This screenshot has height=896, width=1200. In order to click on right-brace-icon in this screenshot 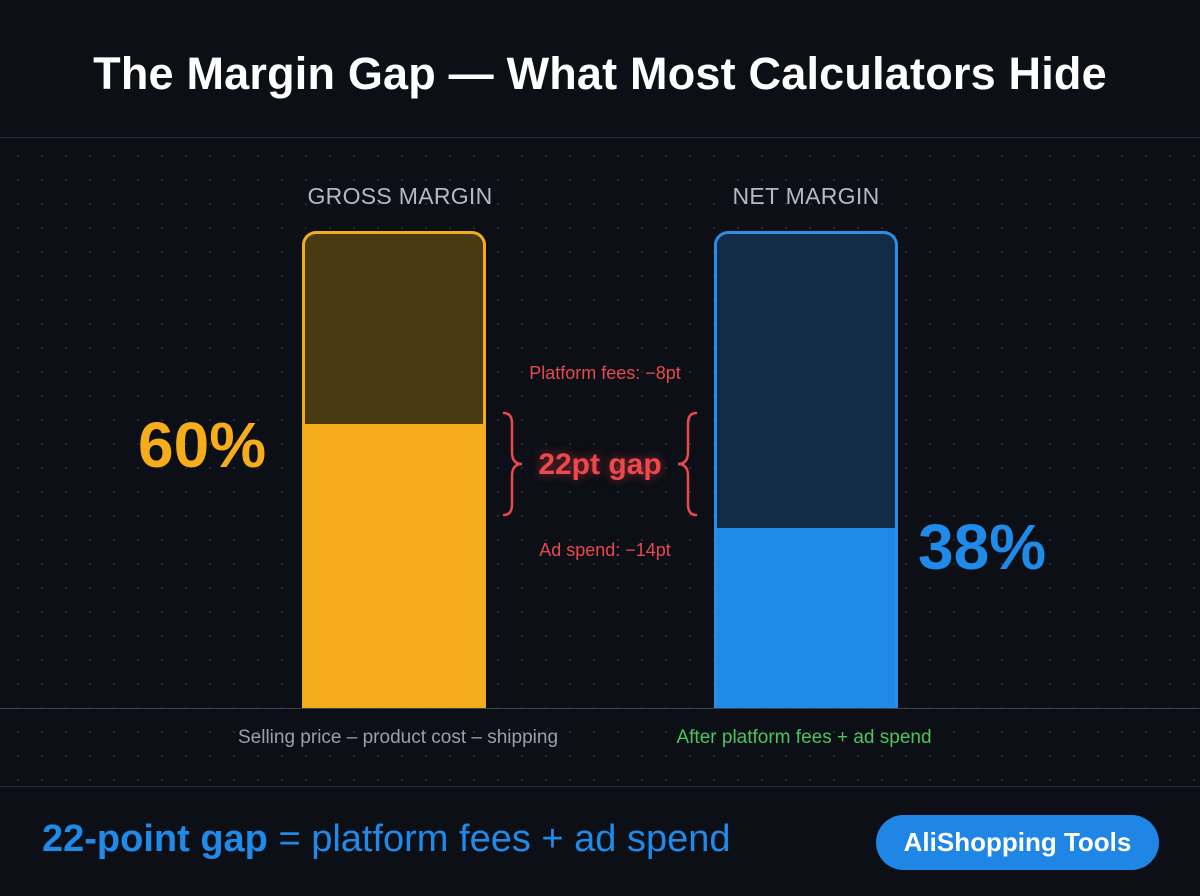, I will do `click(687, 464)`.